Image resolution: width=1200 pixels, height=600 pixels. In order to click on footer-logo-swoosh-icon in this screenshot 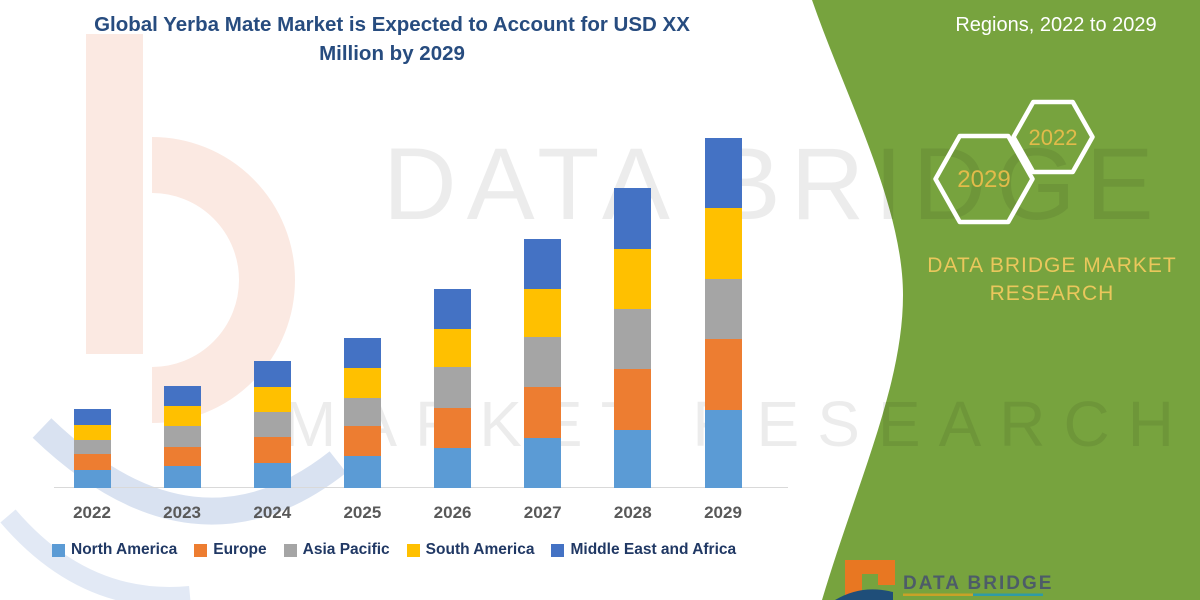, I will do `click(864, 594)`.